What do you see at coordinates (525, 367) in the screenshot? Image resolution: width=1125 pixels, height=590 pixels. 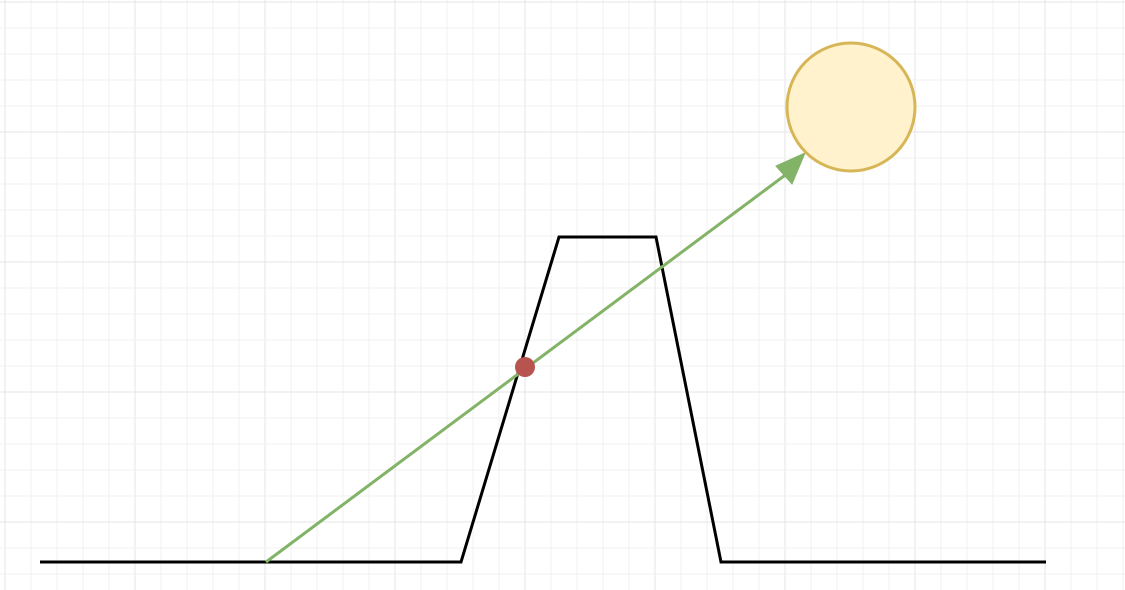 I see `intersection-point` at bounding box center [525, 367].